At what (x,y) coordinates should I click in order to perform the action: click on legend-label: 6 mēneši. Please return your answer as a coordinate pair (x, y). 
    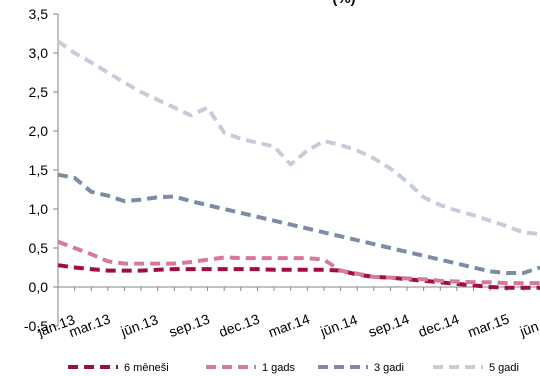
    Looking at the image, I should click on (146, 368).